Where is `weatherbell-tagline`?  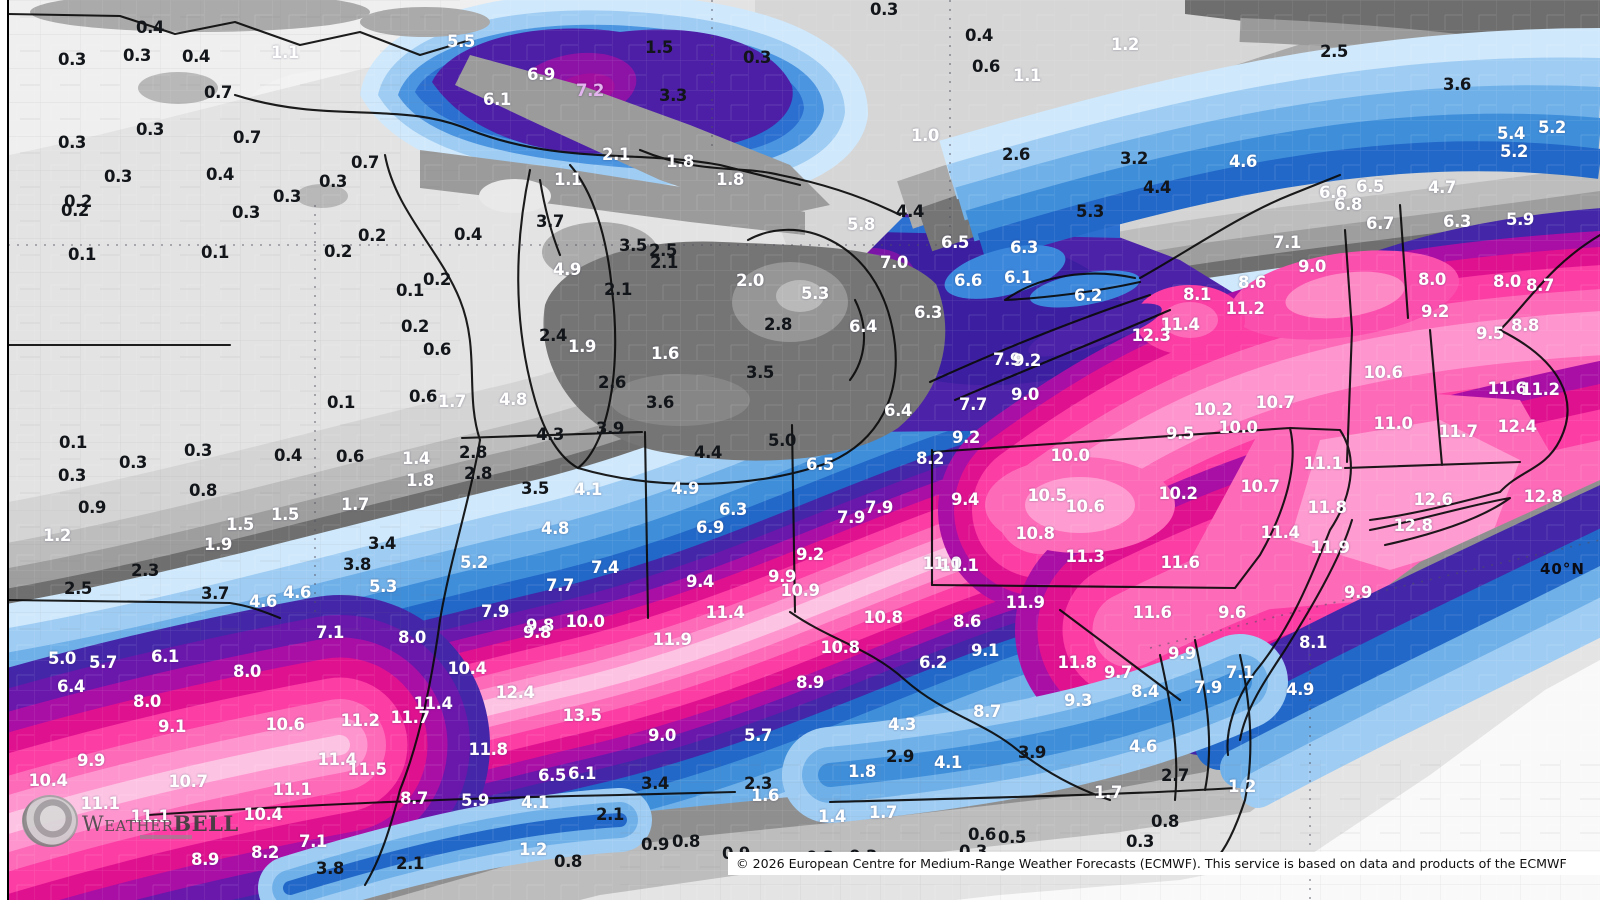 weatherbell-tagline is located at coordinates (166, 837).